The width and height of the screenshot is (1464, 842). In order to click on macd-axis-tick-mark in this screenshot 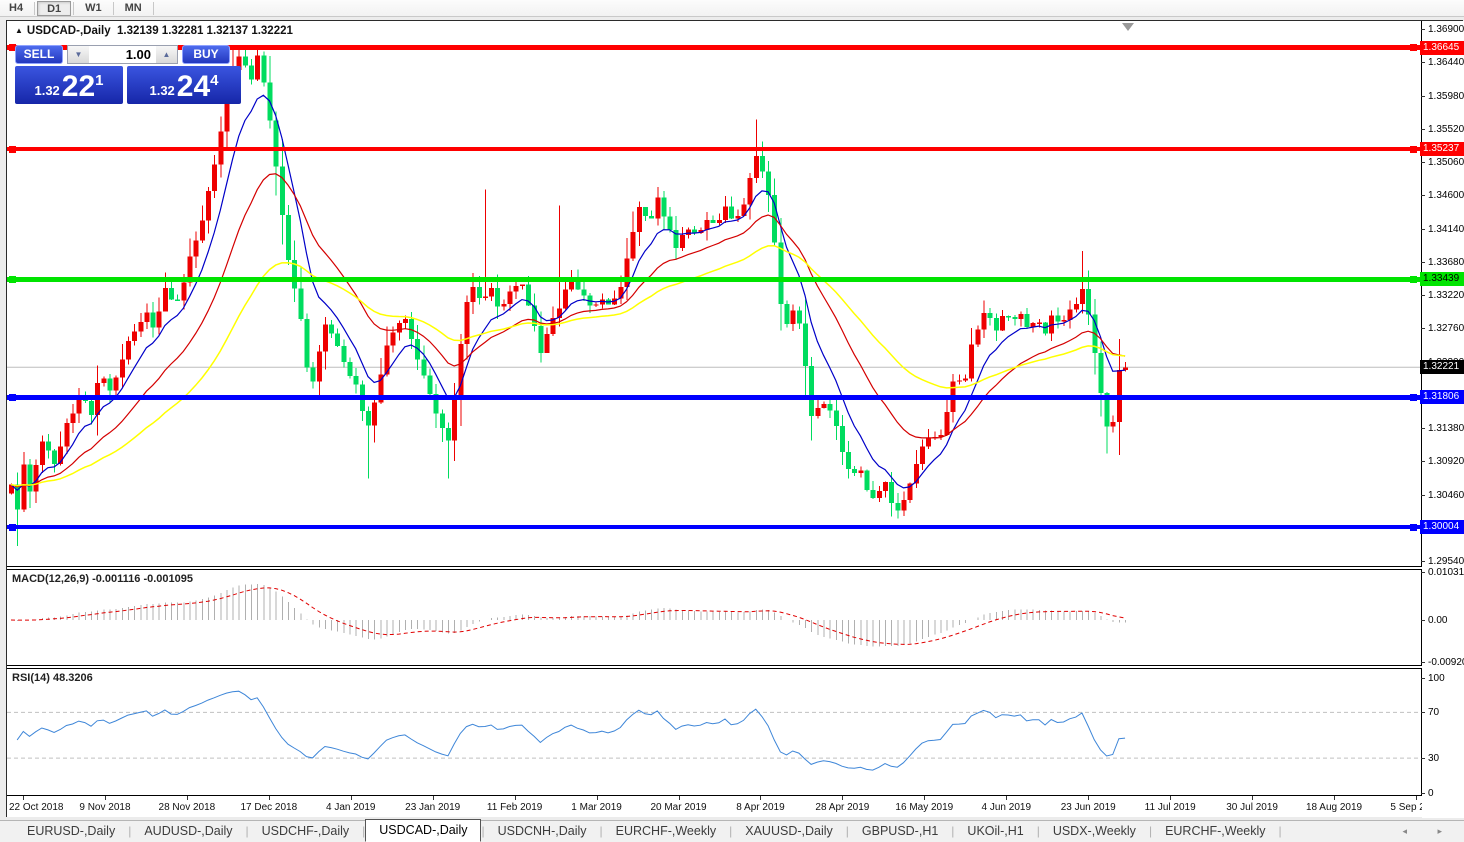, I will do `click(1423, 573)`.